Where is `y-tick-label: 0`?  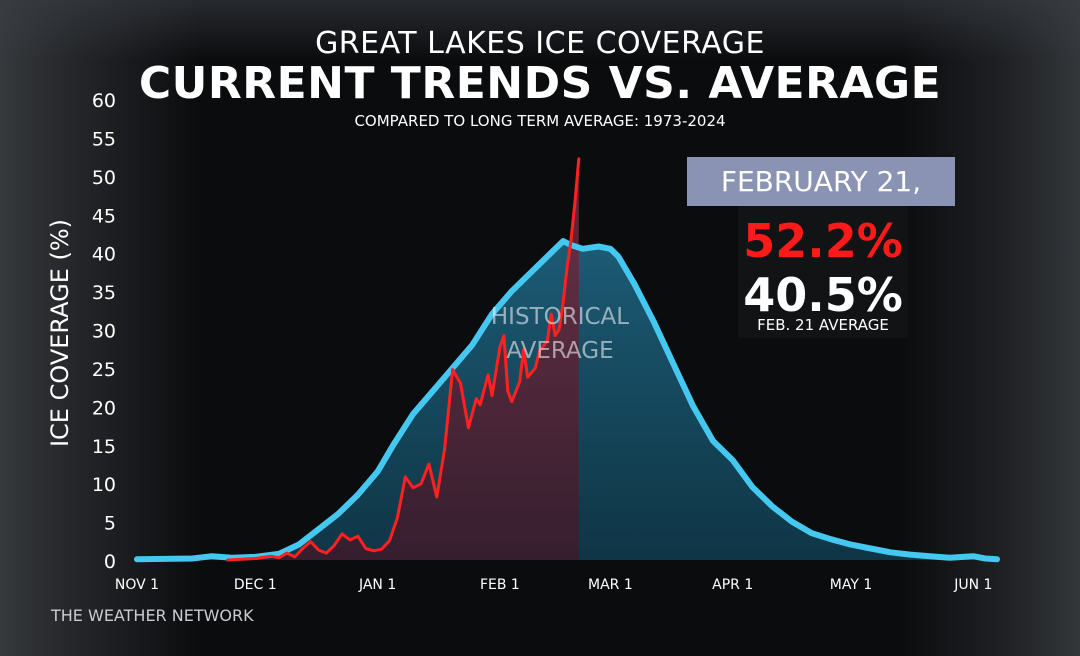
y-tick-label: 0 is located at coordinates (110, 562).